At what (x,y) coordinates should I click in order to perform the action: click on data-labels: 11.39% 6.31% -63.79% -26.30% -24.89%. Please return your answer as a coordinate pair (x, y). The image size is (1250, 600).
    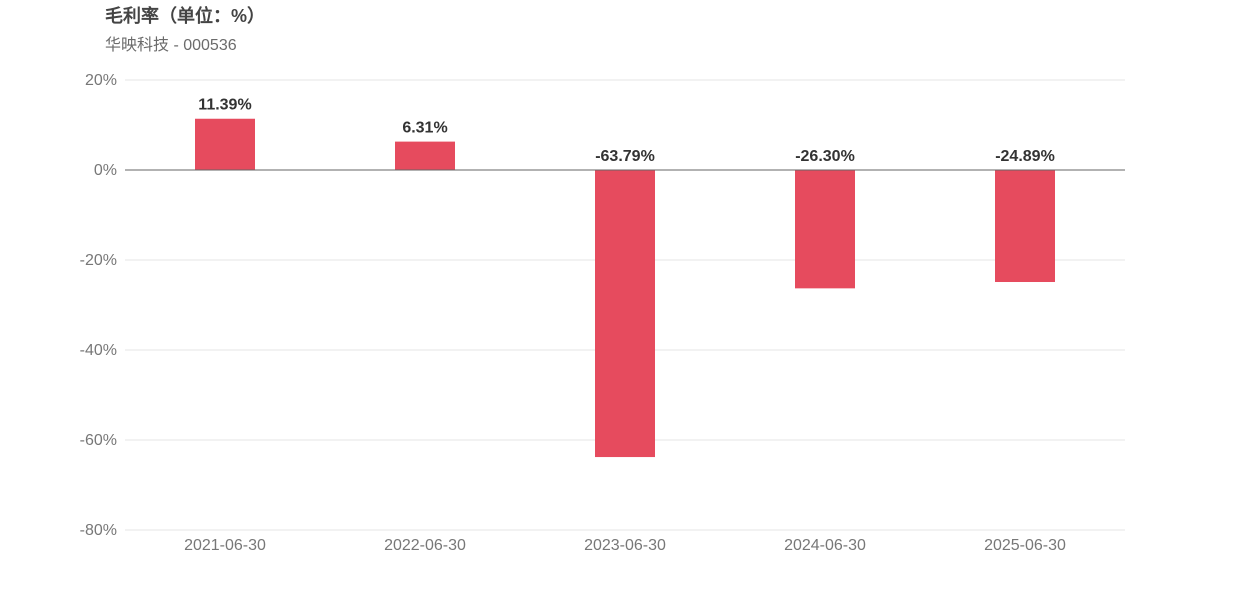
    Looking at the image, I should click on (626, 131).